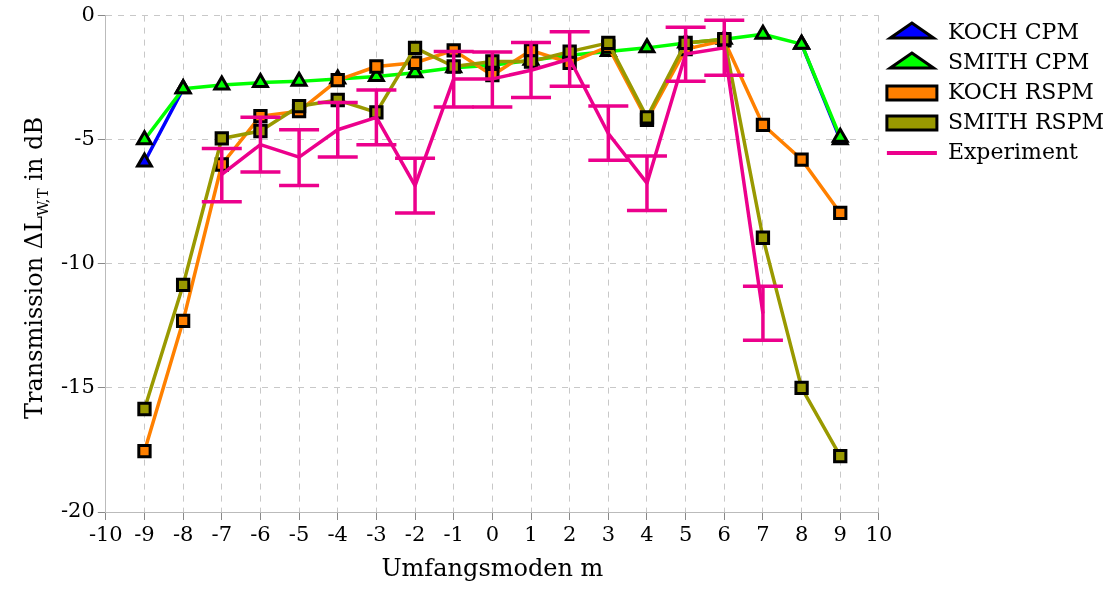 The image size is (1118, 592). I want to click on legend-label: SMITH CPM, so click(1018, 61).